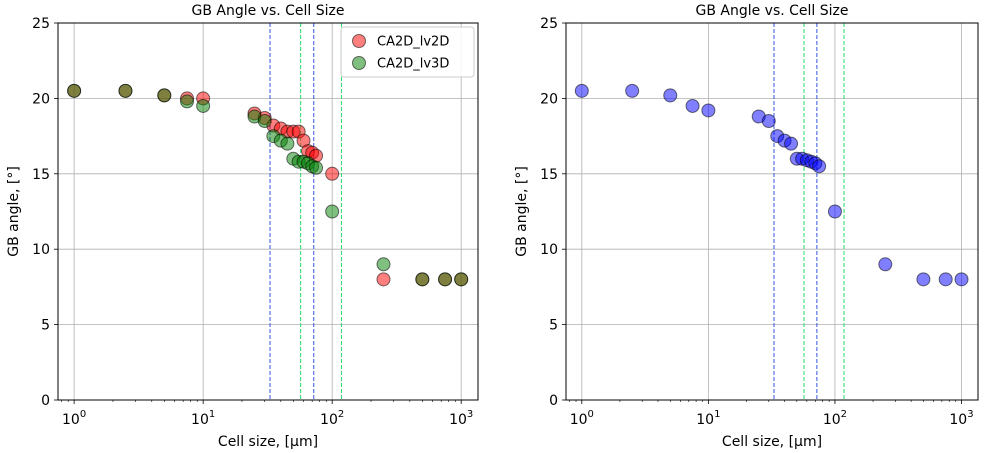 The width and height of the screenshot is (986, 453). I want to click on legend-label: CA2D_lv3D, so click(413, 64).